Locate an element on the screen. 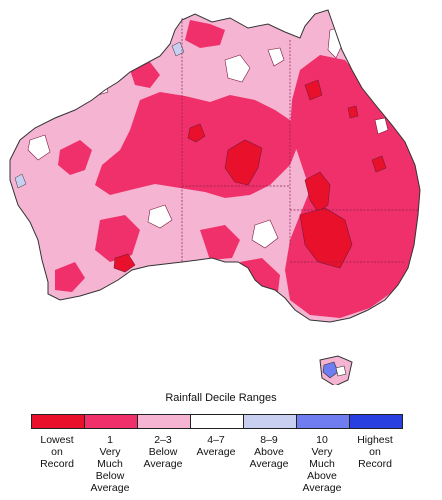  legend-label-average: 4–7 Average is located at coordinates (216, 446).